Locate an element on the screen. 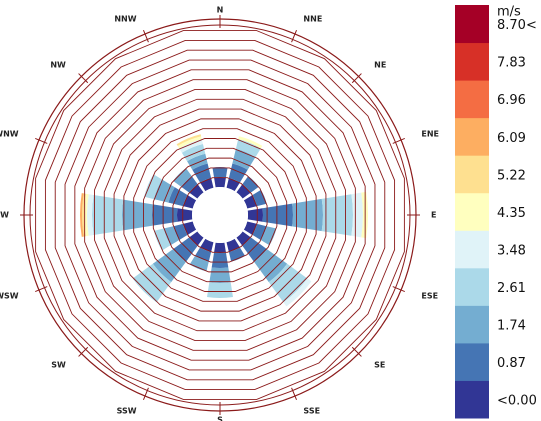 This screenshot has width=541, height=421. legend-label: <0.00 is located at coordinates (517, 401).